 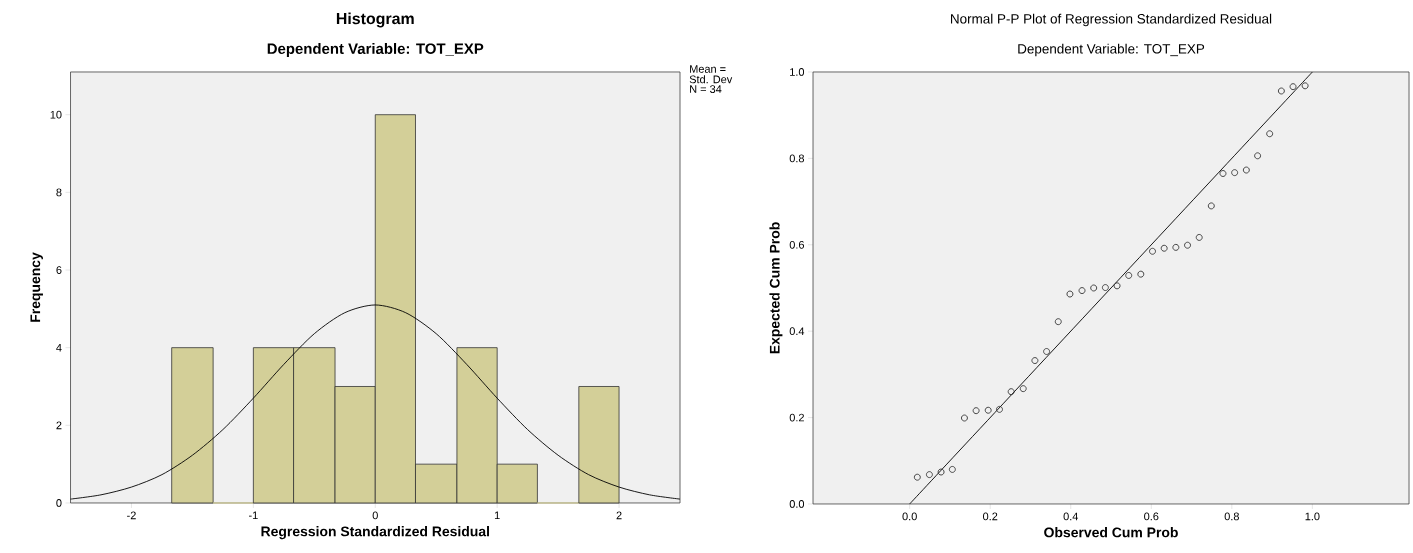 I want to click on x-tick-label: -2, so click(x=131, y=515).